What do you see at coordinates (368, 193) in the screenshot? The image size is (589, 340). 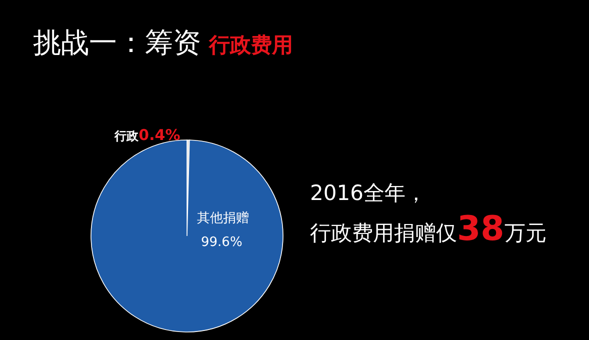 I see `text: 2016全年，` at bounding box center [368, 193].